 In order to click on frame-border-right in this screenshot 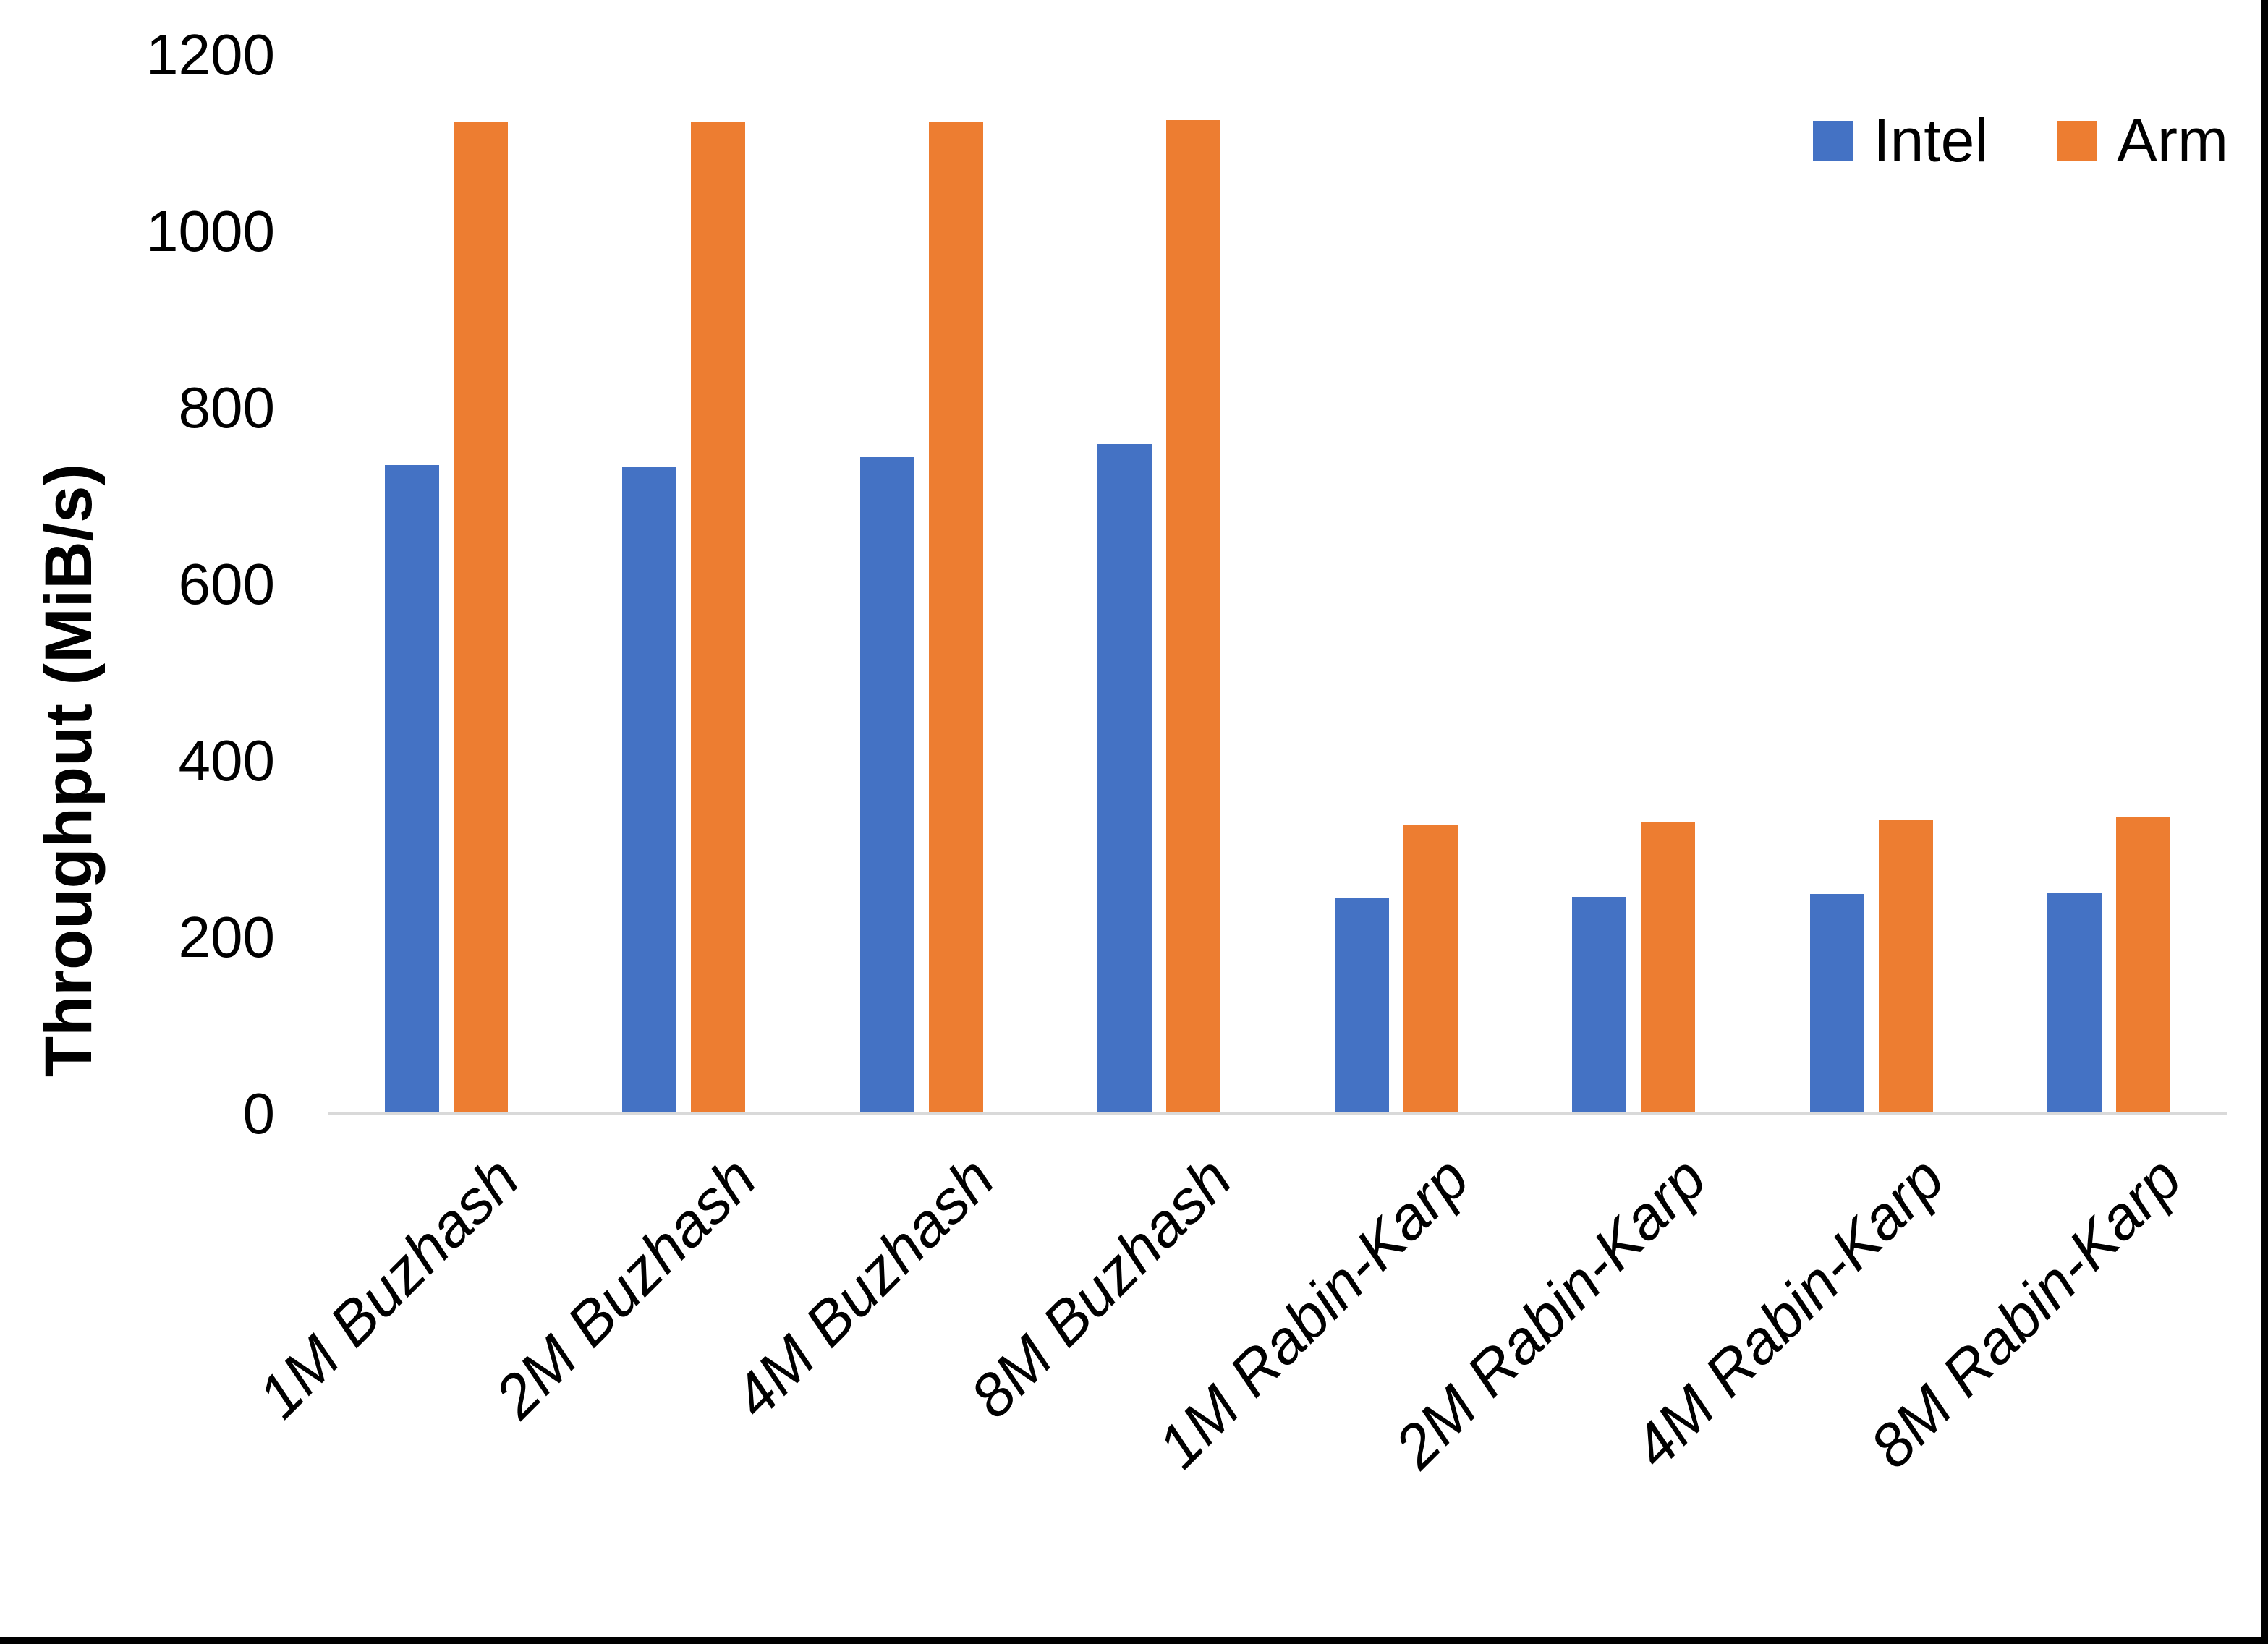, I will do `click(2264, 822)`.